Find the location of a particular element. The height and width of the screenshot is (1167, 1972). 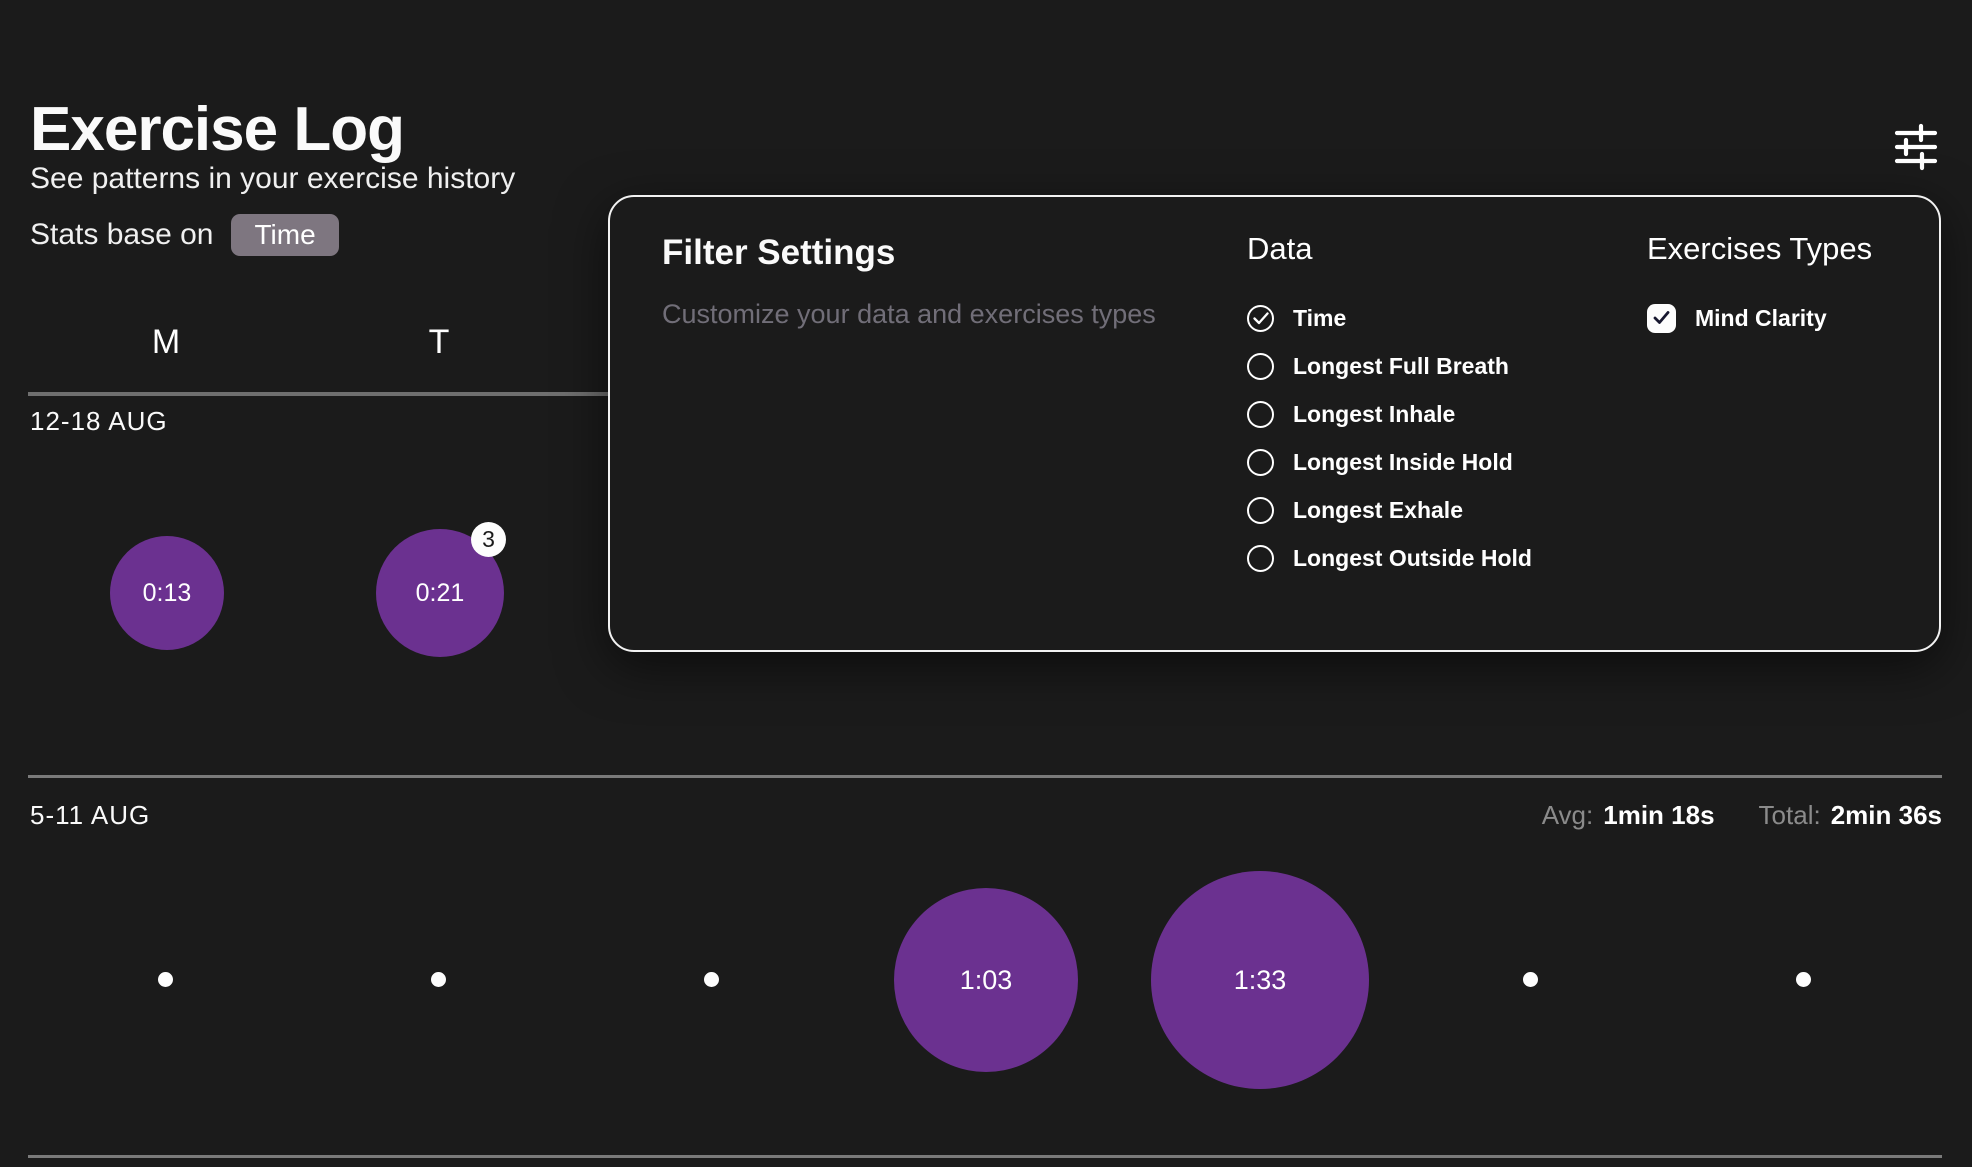

avg-value: 1min 18s is located at coordinates (1659, 815).